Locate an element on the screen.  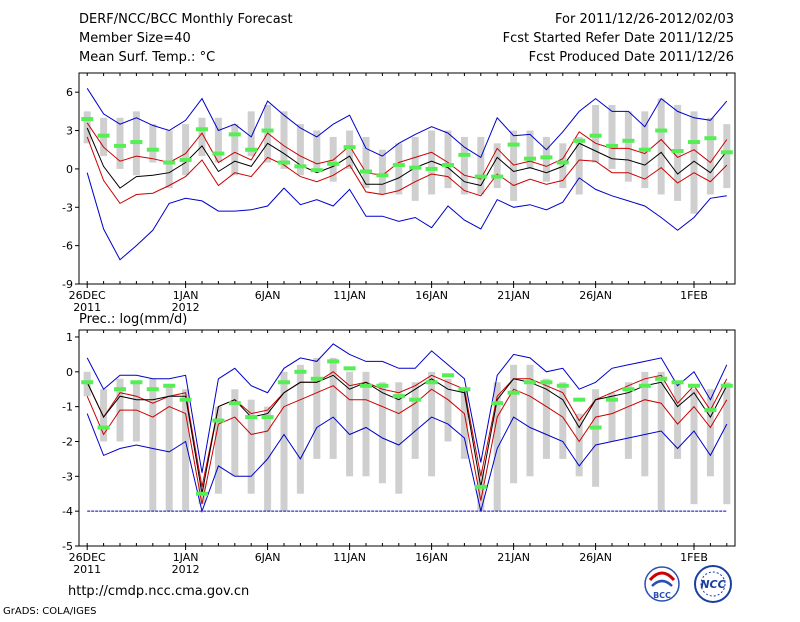
prec-y-tick-label: -2 is located at coordinates (67, 441).